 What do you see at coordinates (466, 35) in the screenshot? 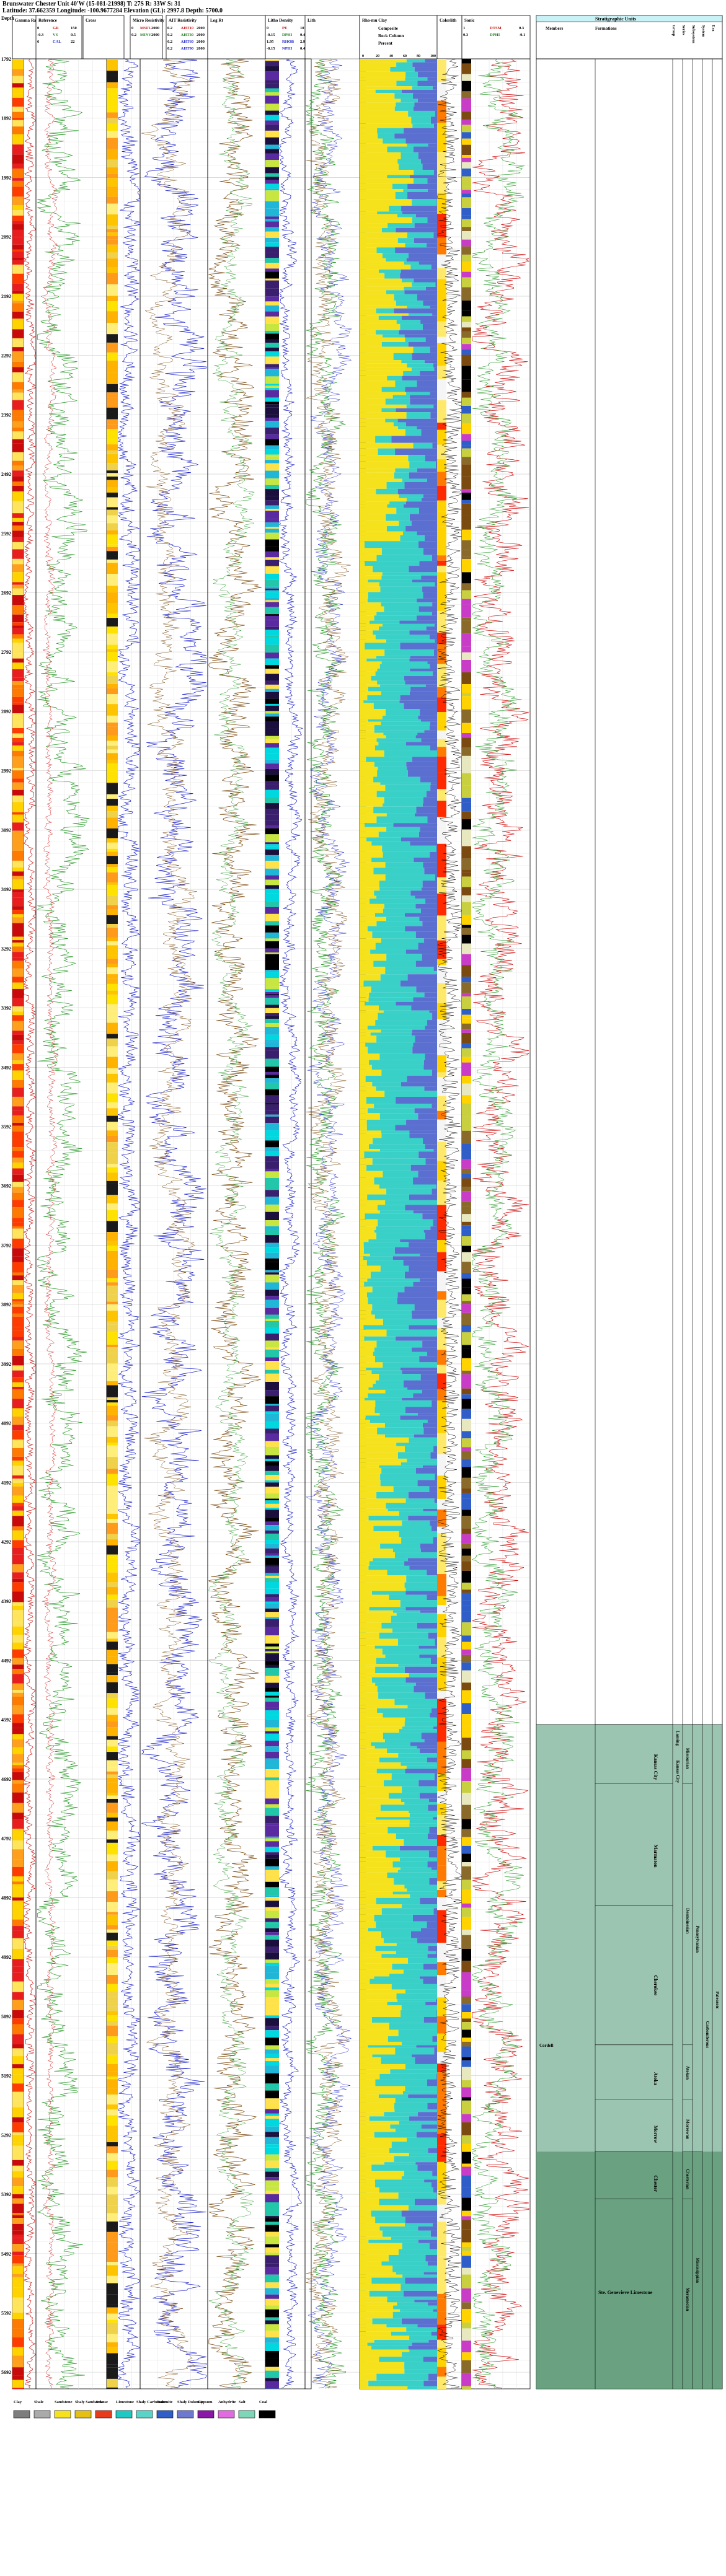
I see `curve-min-sonic-1: 0.3` at bounding box center [466, 35].